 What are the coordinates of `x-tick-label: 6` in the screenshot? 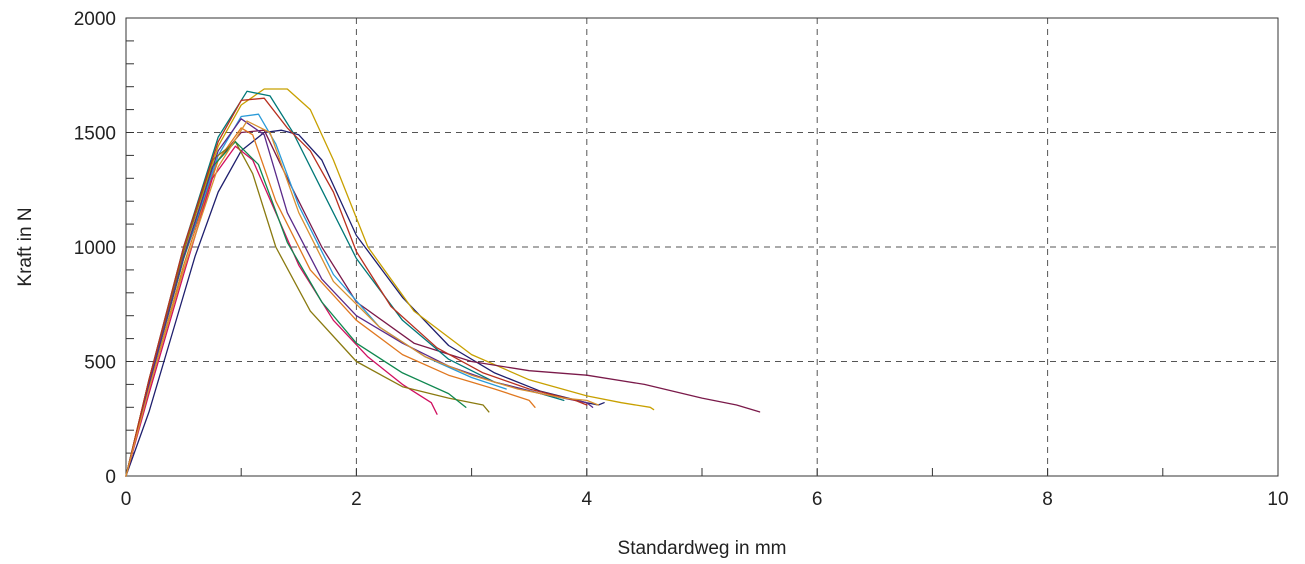 It's located at (817, 499).